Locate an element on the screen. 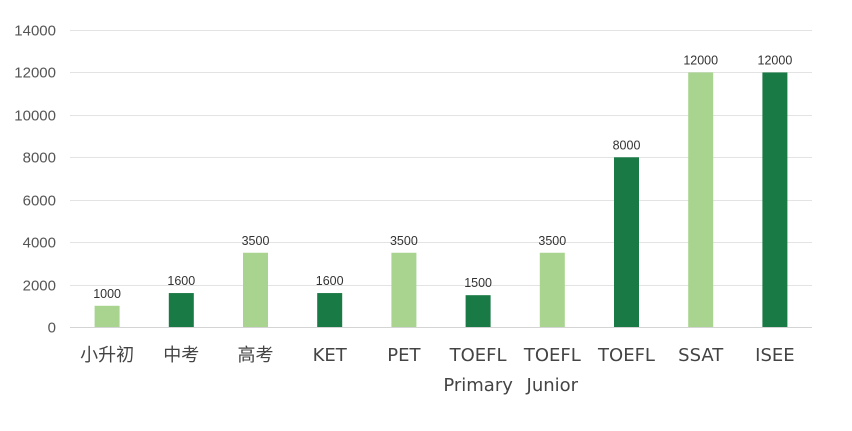 The height and width of the screenshot is (431, 852). category-label: 中考 is located at coordinates (181, 355).